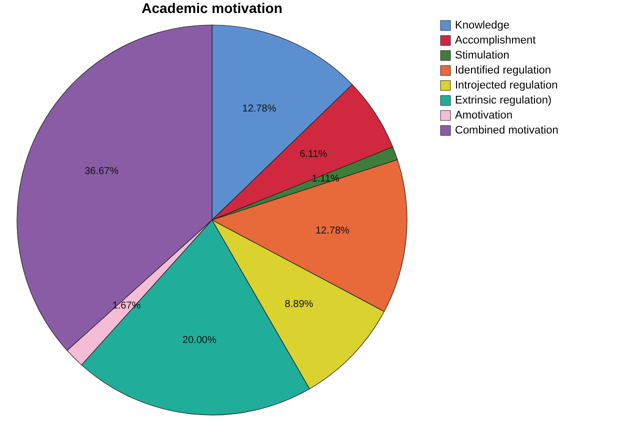 This screenshot has width=644, height=440. I want to click on chart-title: Academic motivation, so click(212, 8).